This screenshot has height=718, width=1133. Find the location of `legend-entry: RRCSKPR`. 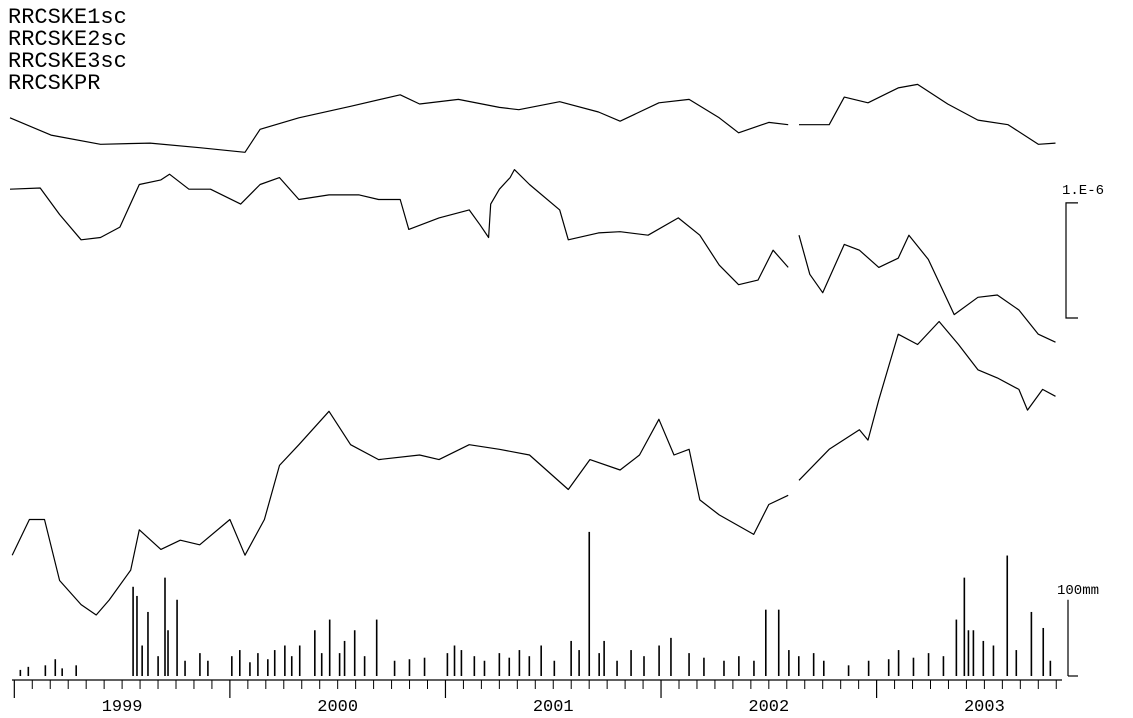

legend-entry: RRCSKPR is located at coordinates (54, 83).